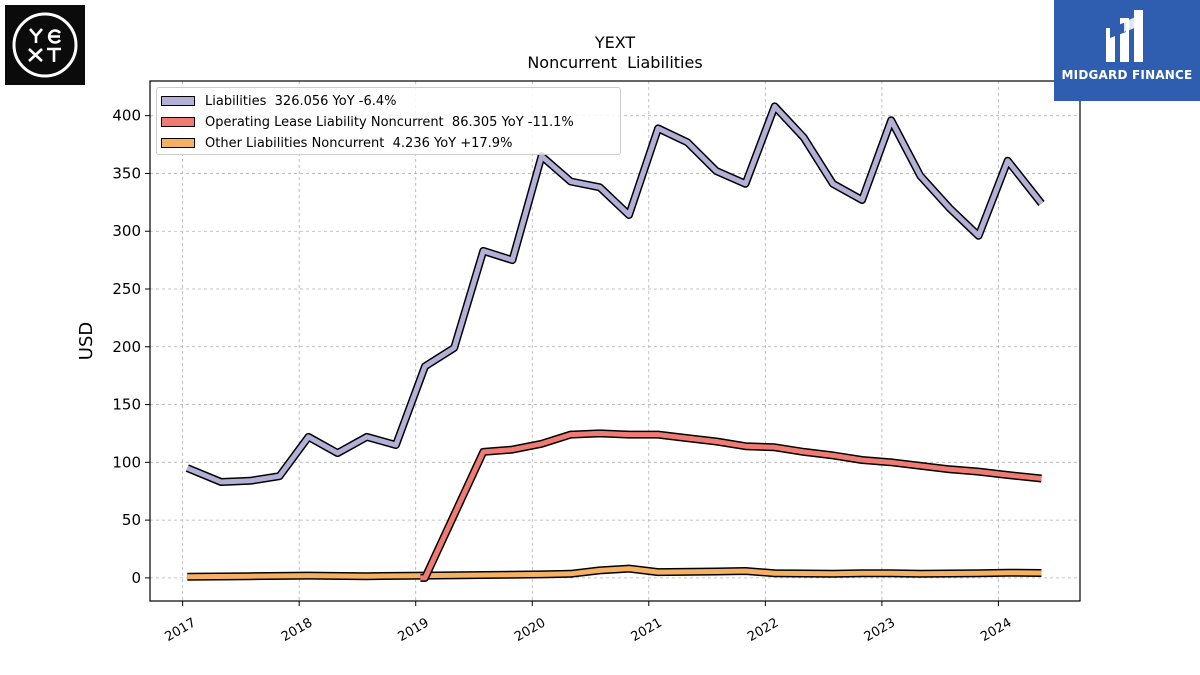  Describe the element at coordinates (126, 116) in the screenshot. I see `y-tick-label: 400` at that location.